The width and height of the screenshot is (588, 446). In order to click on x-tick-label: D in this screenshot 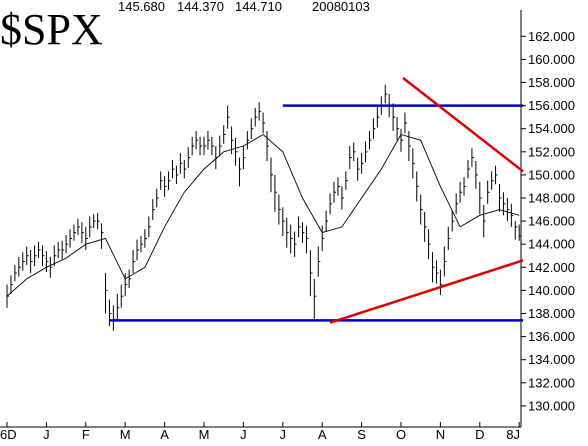, I will do `click(479, 434)`.